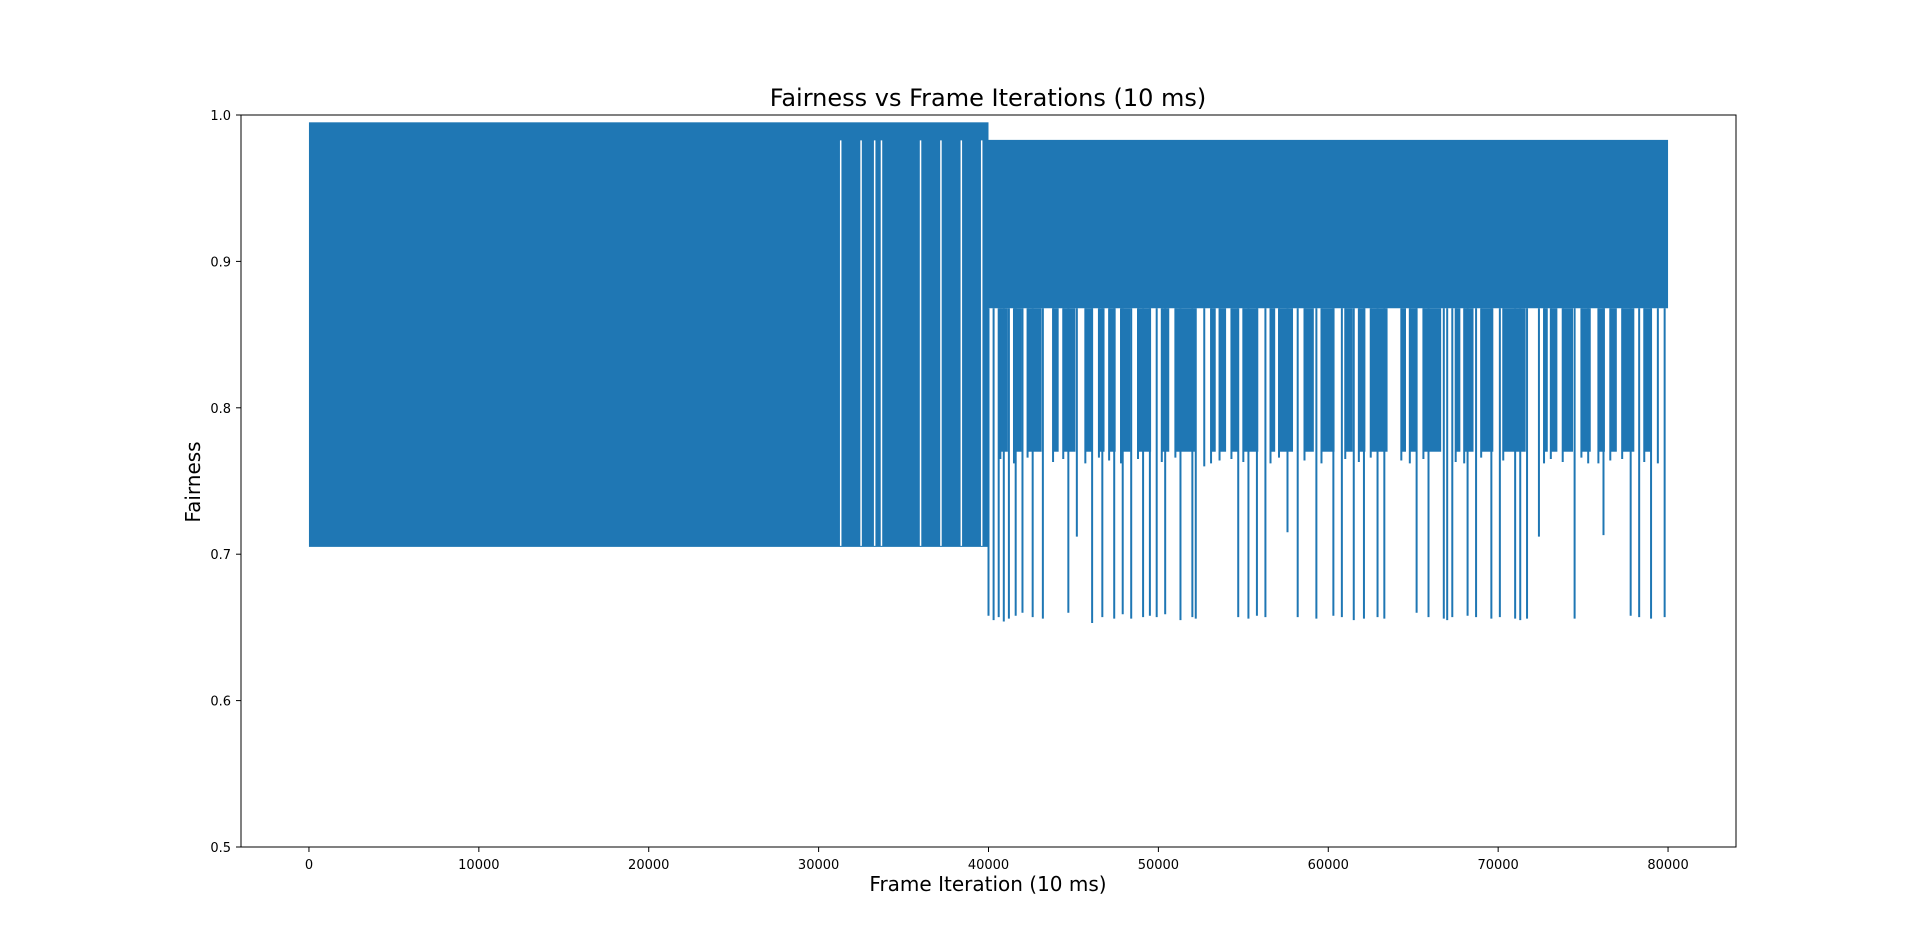 The width and height of the screenshot is (1920, 952). What do you see at coordinates (1497, 865) in the screenshot?
I see `x-tick-label: 70000` at bounding box center [1497, 865].